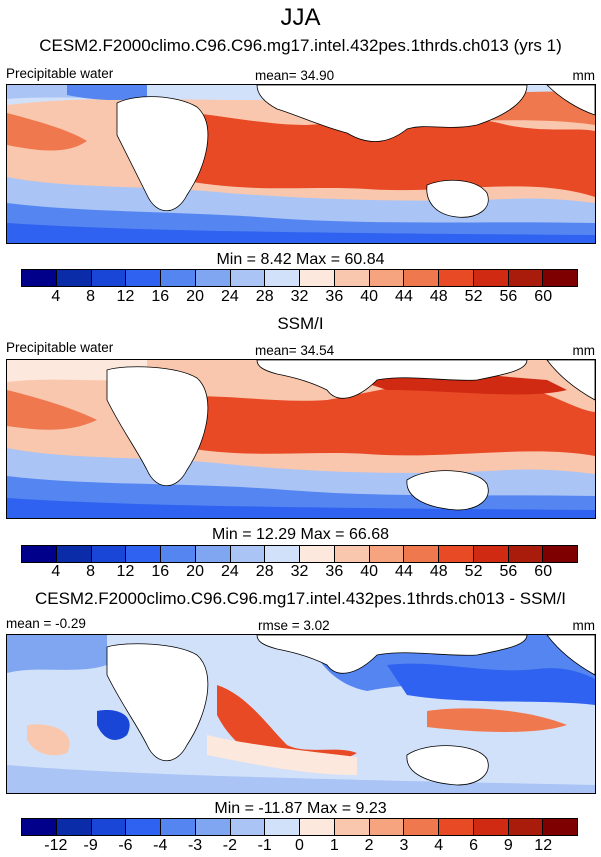 The width and height of the screenshot is (601, 857). I want to click on colorbar-tick-label: -4, so click(160, 845).